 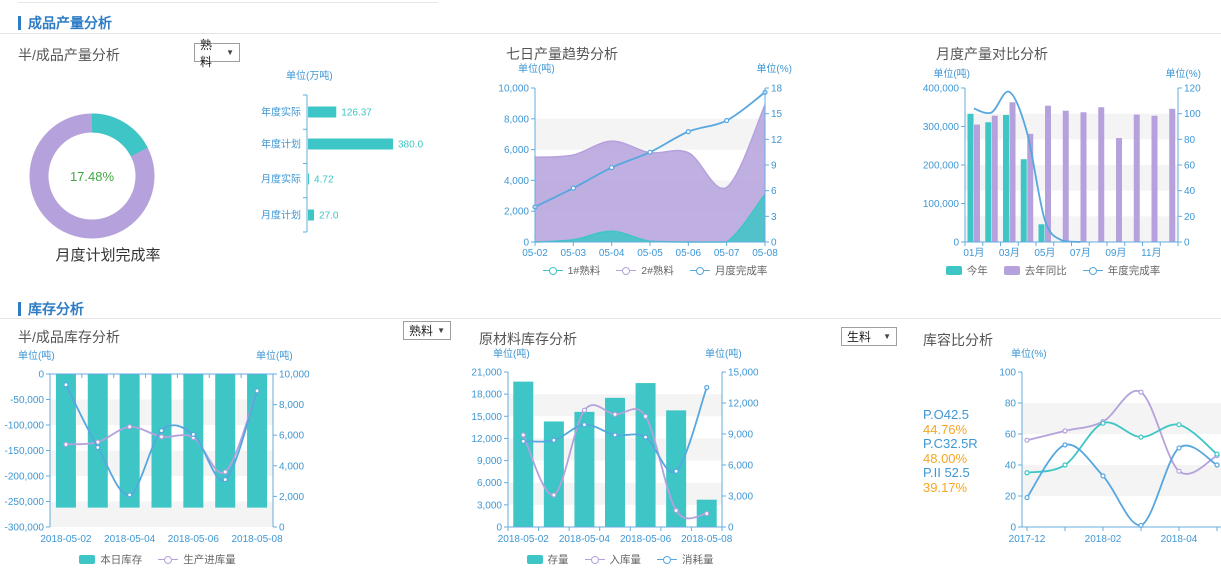 I want to click on legend-item-2#熟料: 2#熟料, so click(x=645, y=270).